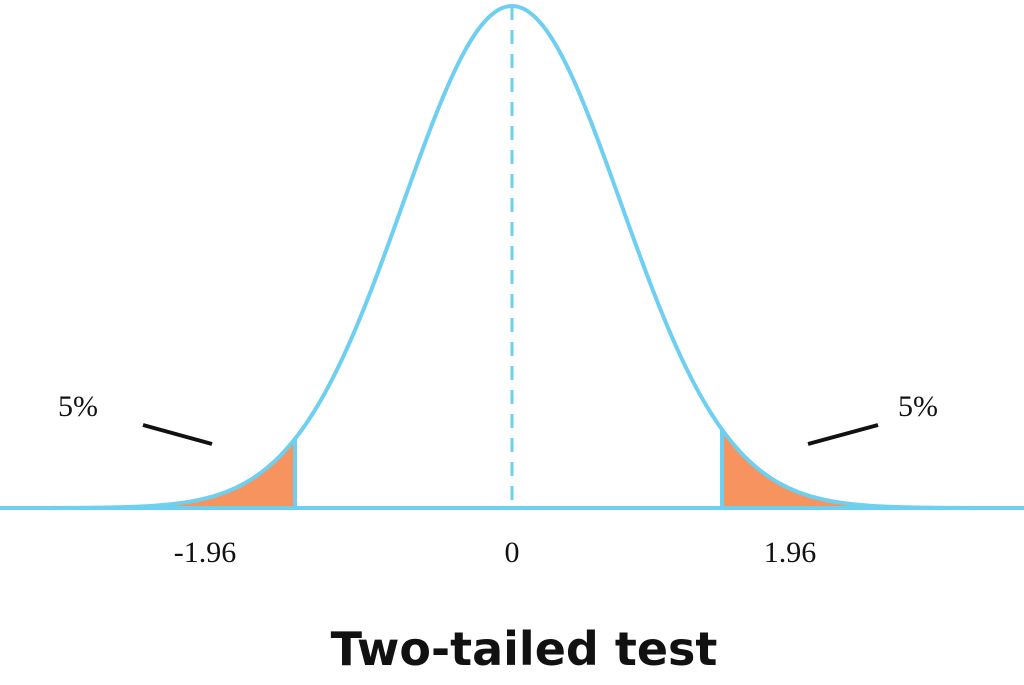 The image size is (1024, 685). I want to click on axis-label: 1.96, so click(790, 552).